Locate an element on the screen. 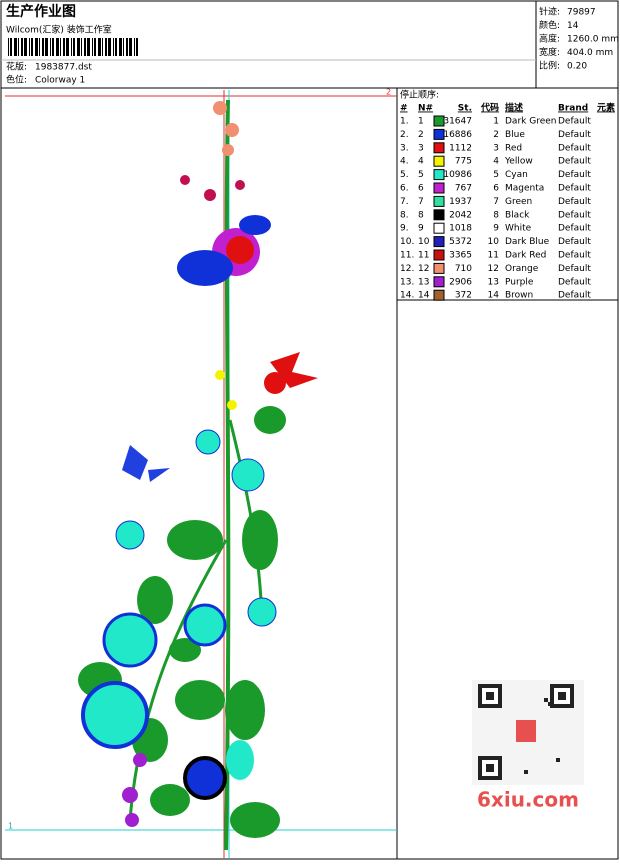  needle: 4 is located at coordinates (421, 162).